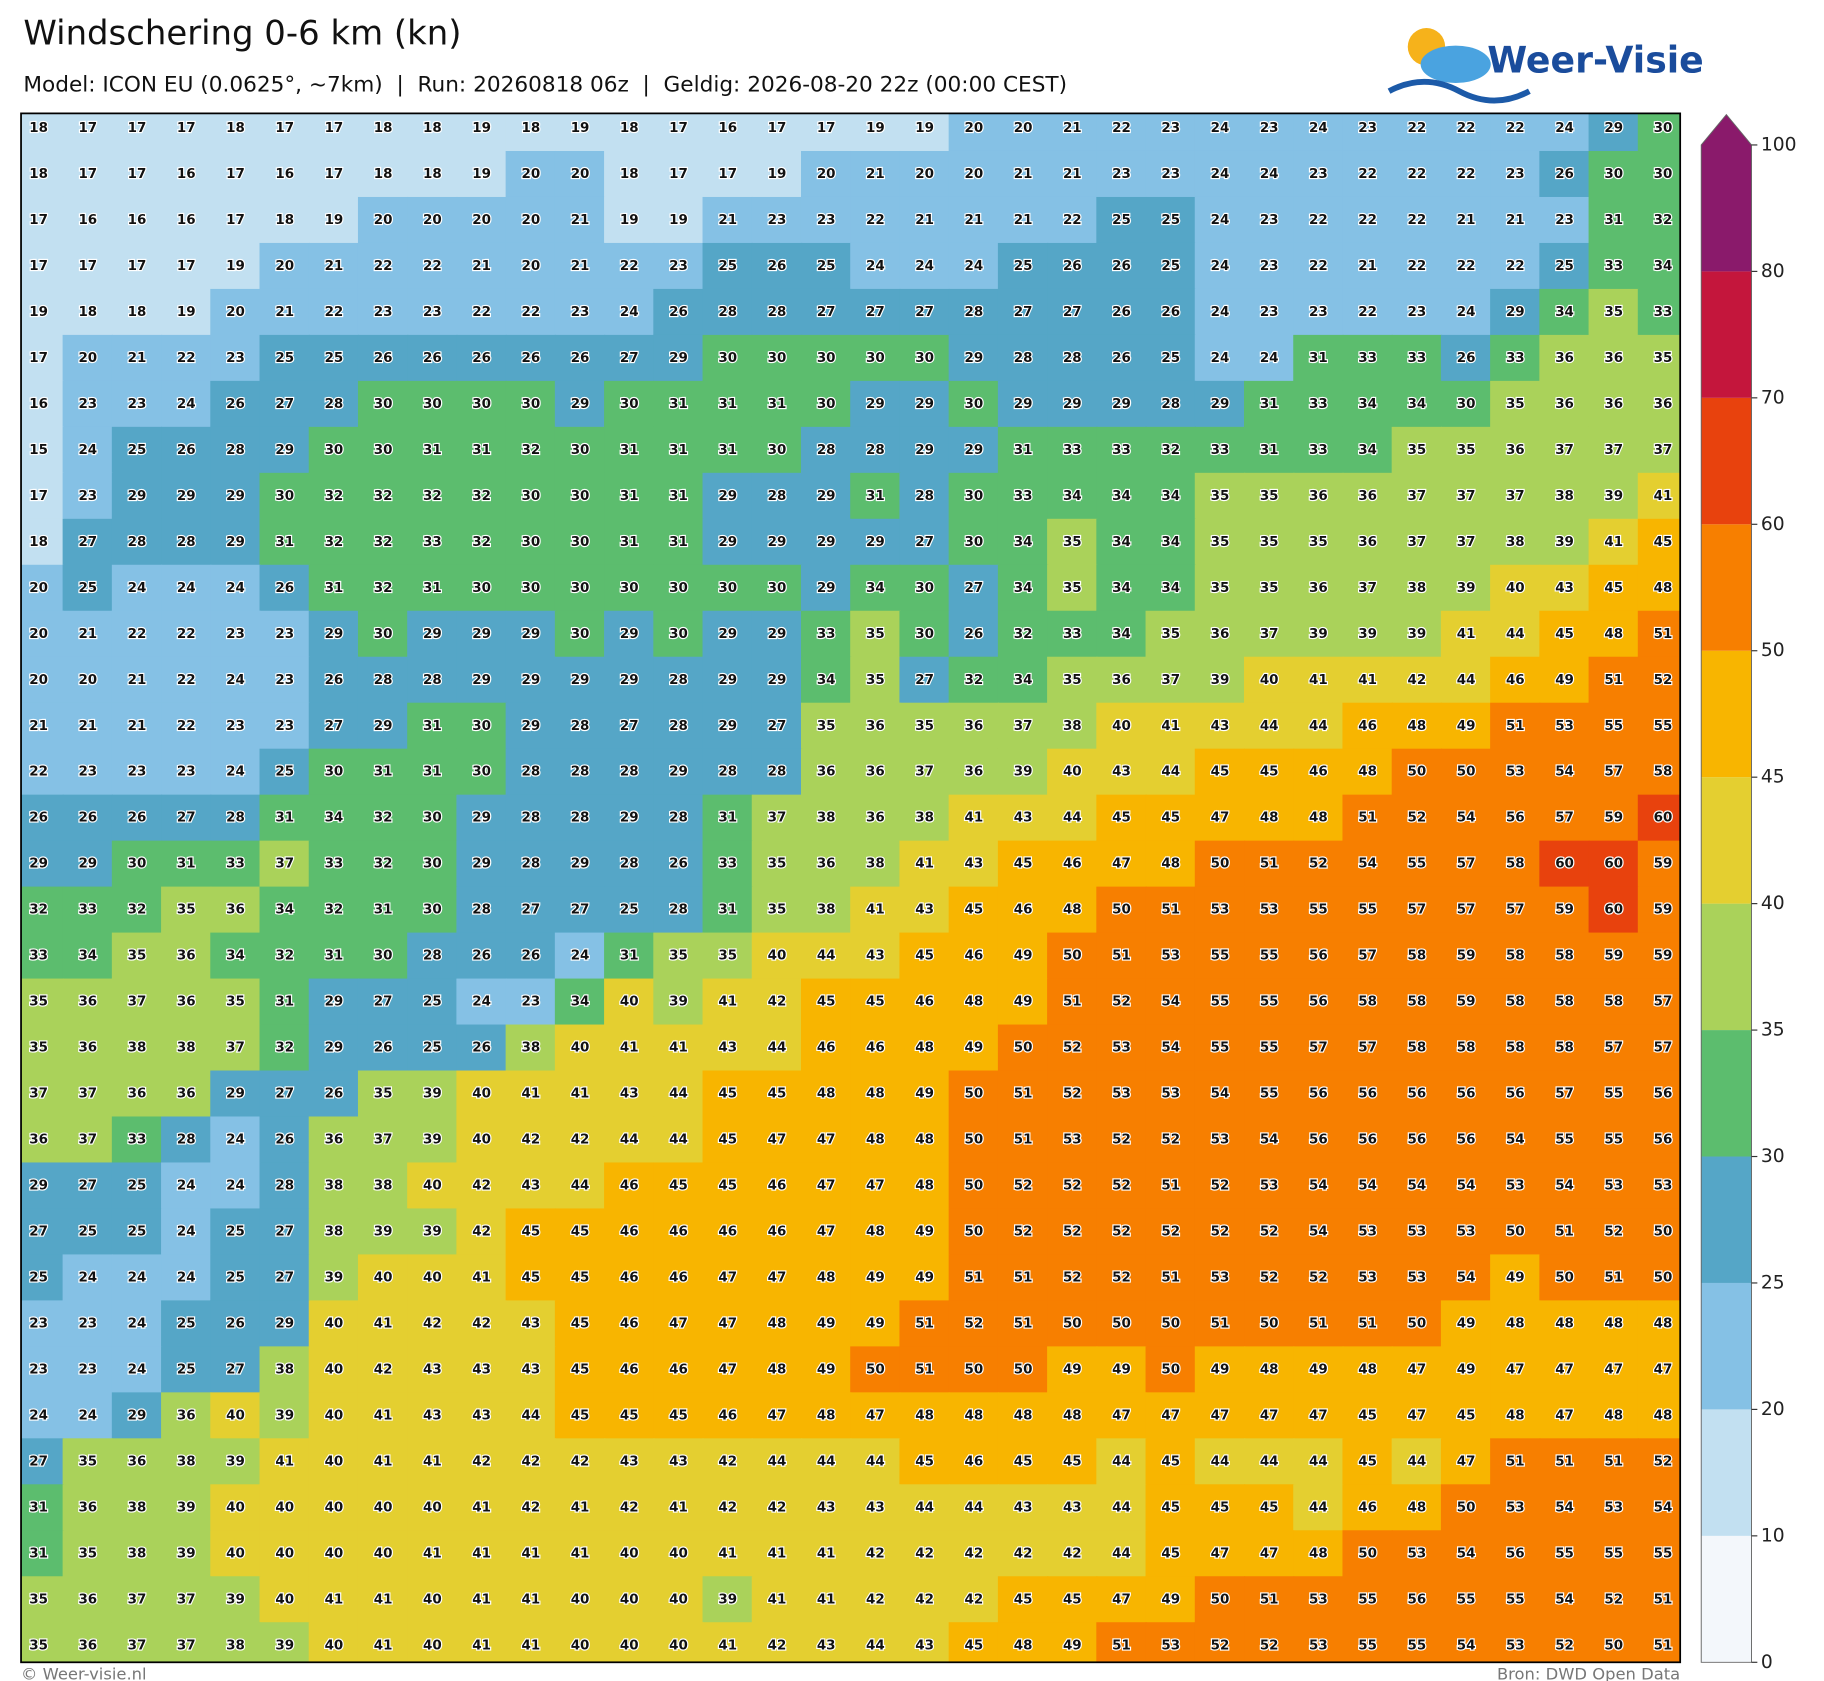  Describe the element at coordinates (1121, 1186) in the screenshot. I see `grid-value: 52` at that location.